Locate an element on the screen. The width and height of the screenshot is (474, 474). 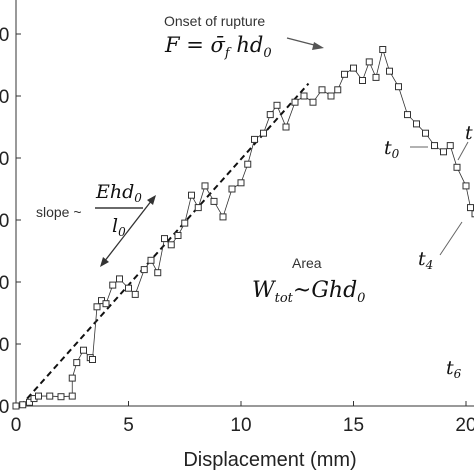
onset-formula: F = σ̄f hd0 is located at coordinates (218, 47).